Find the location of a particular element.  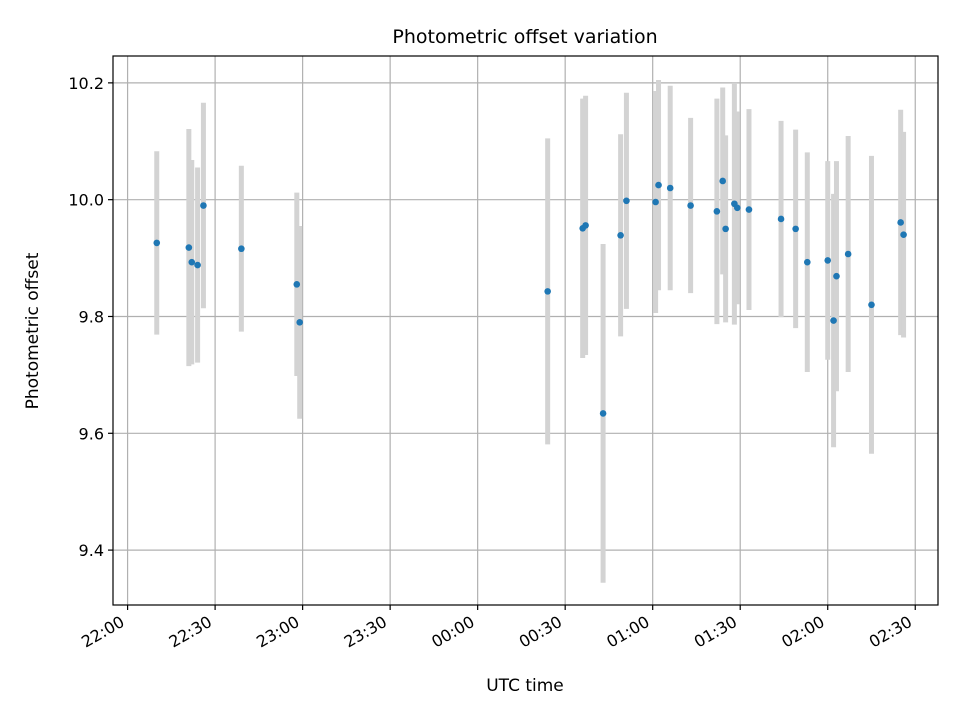

x-axis-label: UTC time is located at coordinates (525, 686).